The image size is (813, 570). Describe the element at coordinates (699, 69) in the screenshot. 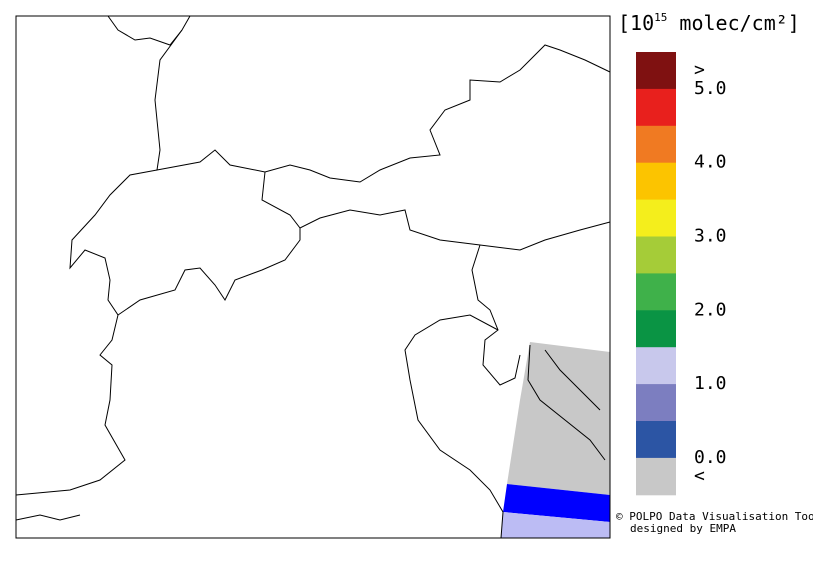

I see `colorbar-label: >` at that location.